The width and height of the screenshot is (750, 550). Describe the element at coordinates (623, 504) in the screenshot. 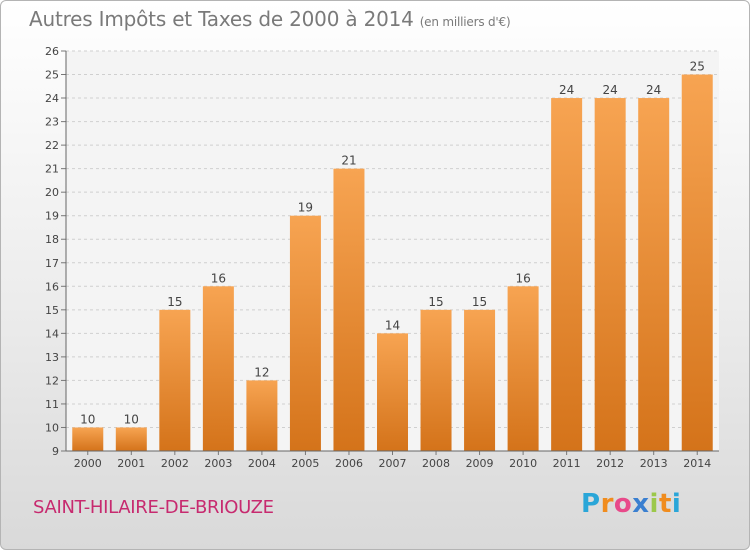

I see `logo-letter: o` at that location.